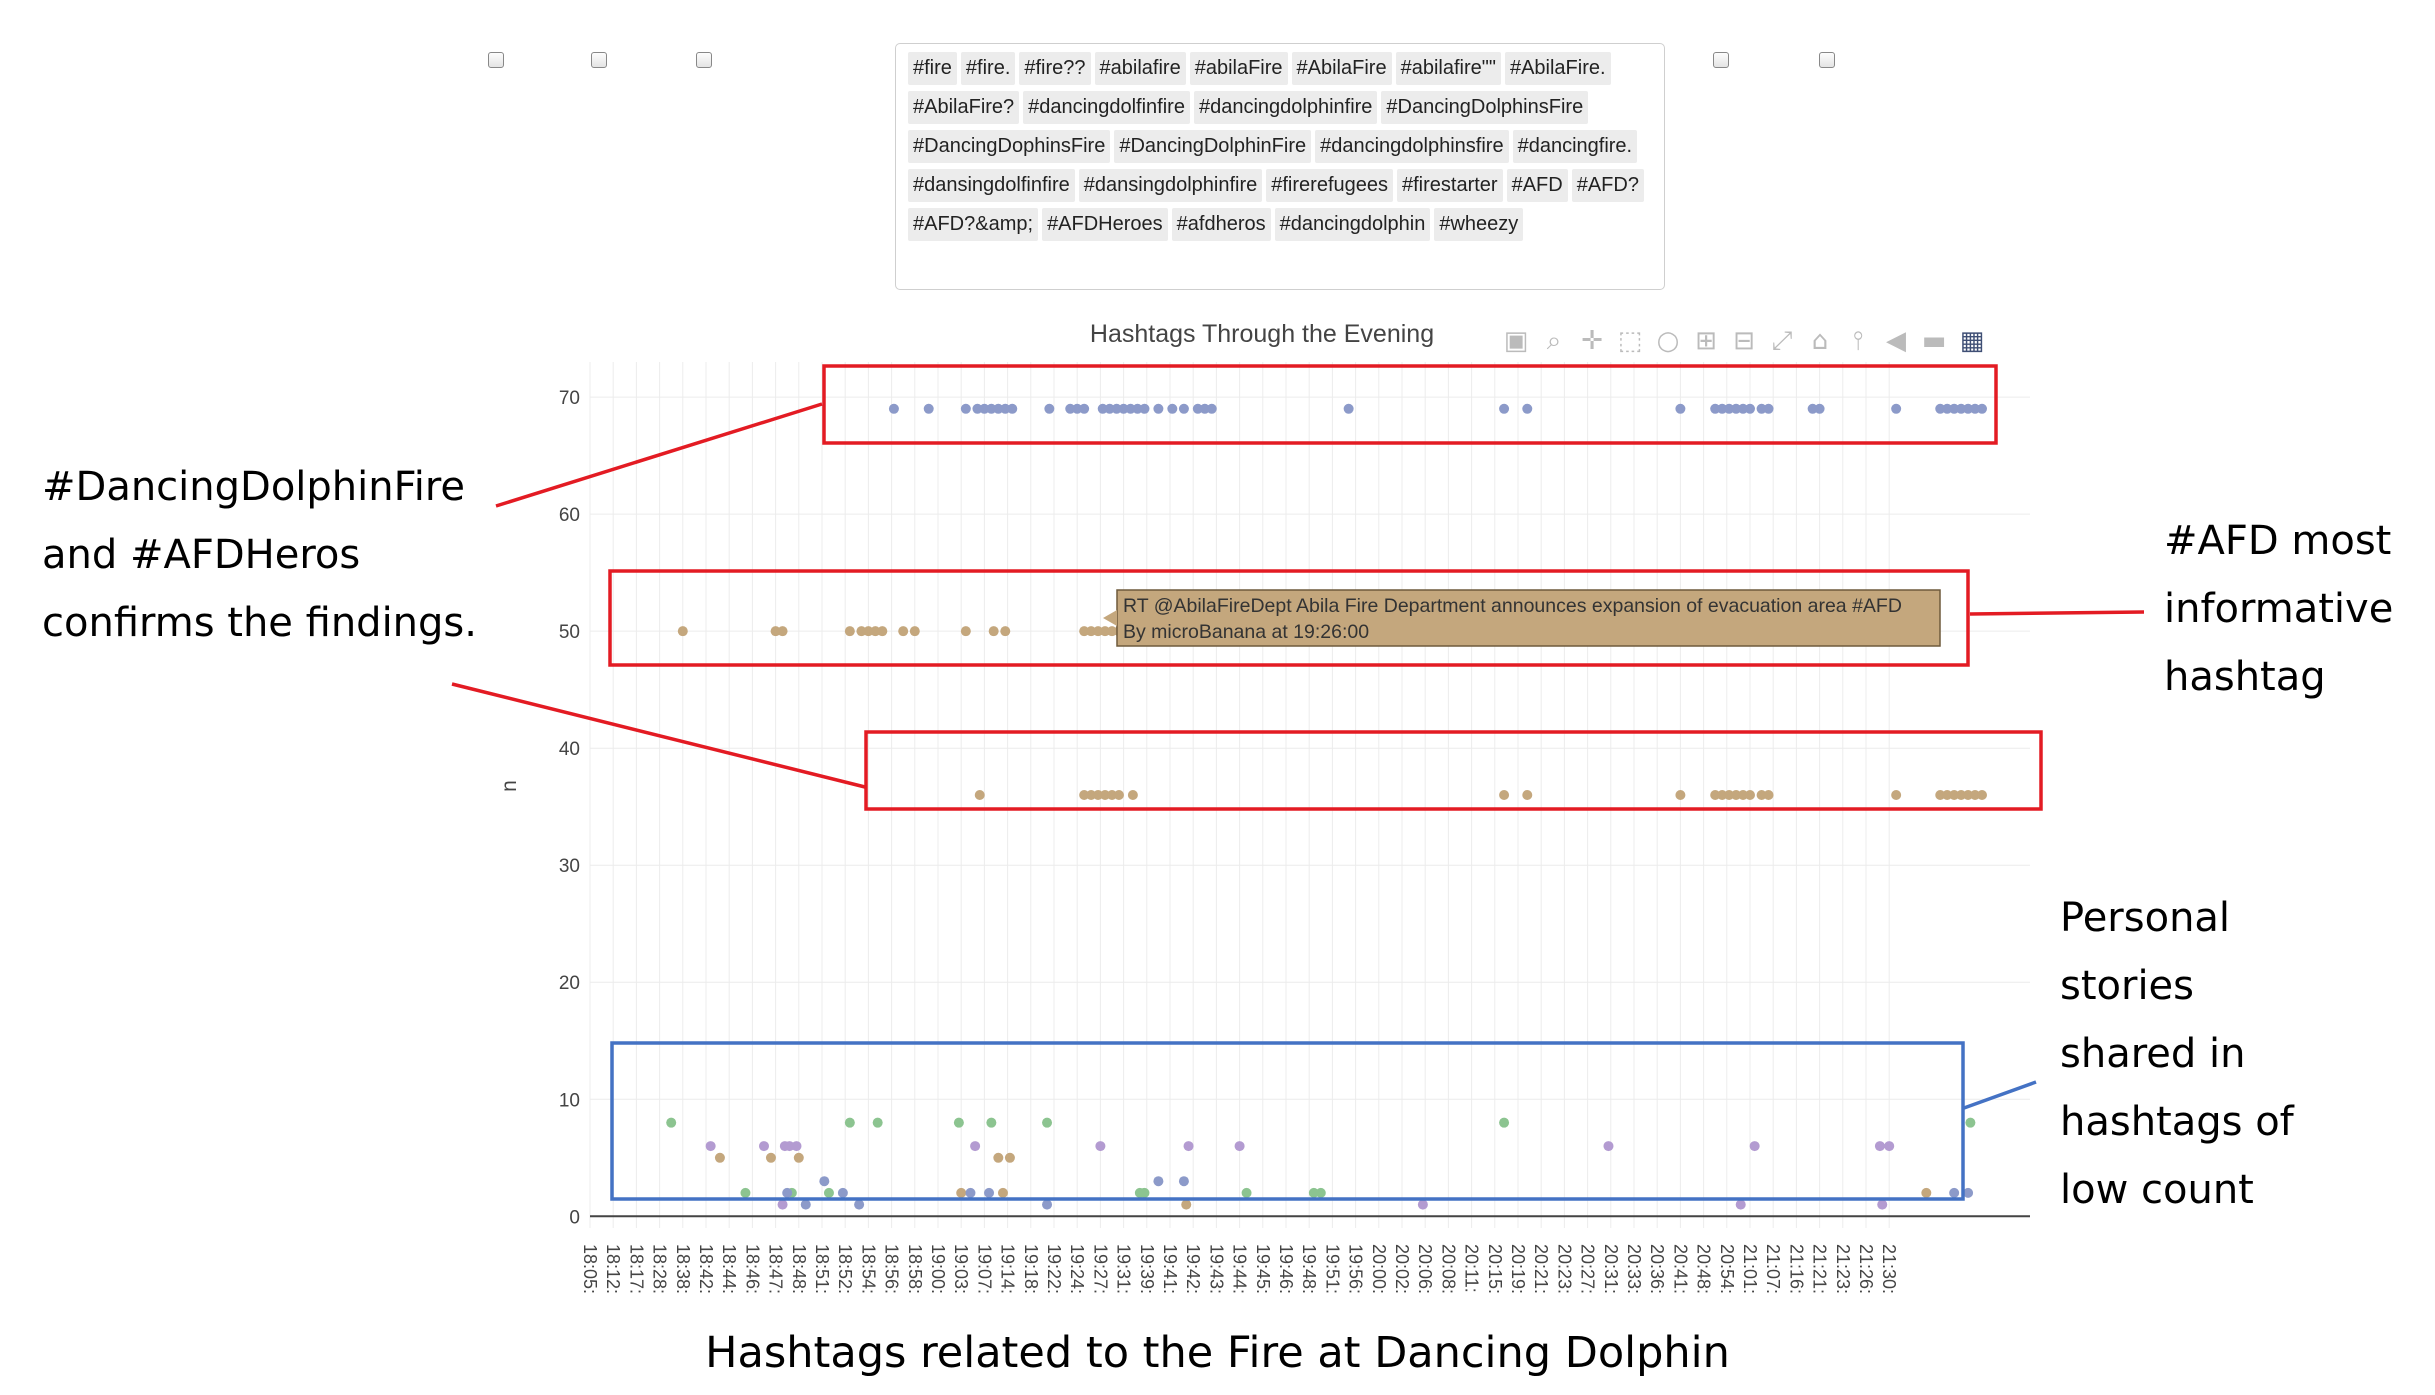  I want to click on y-tick-label: 50, so click(569, 632).